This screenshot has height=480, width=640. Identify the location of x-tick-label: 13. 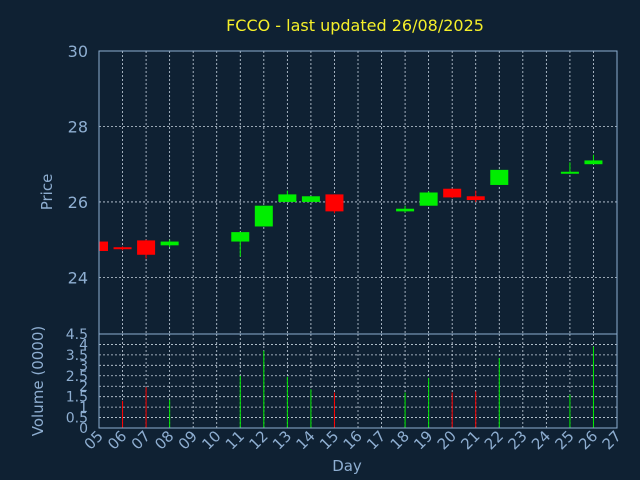
(282, 440).